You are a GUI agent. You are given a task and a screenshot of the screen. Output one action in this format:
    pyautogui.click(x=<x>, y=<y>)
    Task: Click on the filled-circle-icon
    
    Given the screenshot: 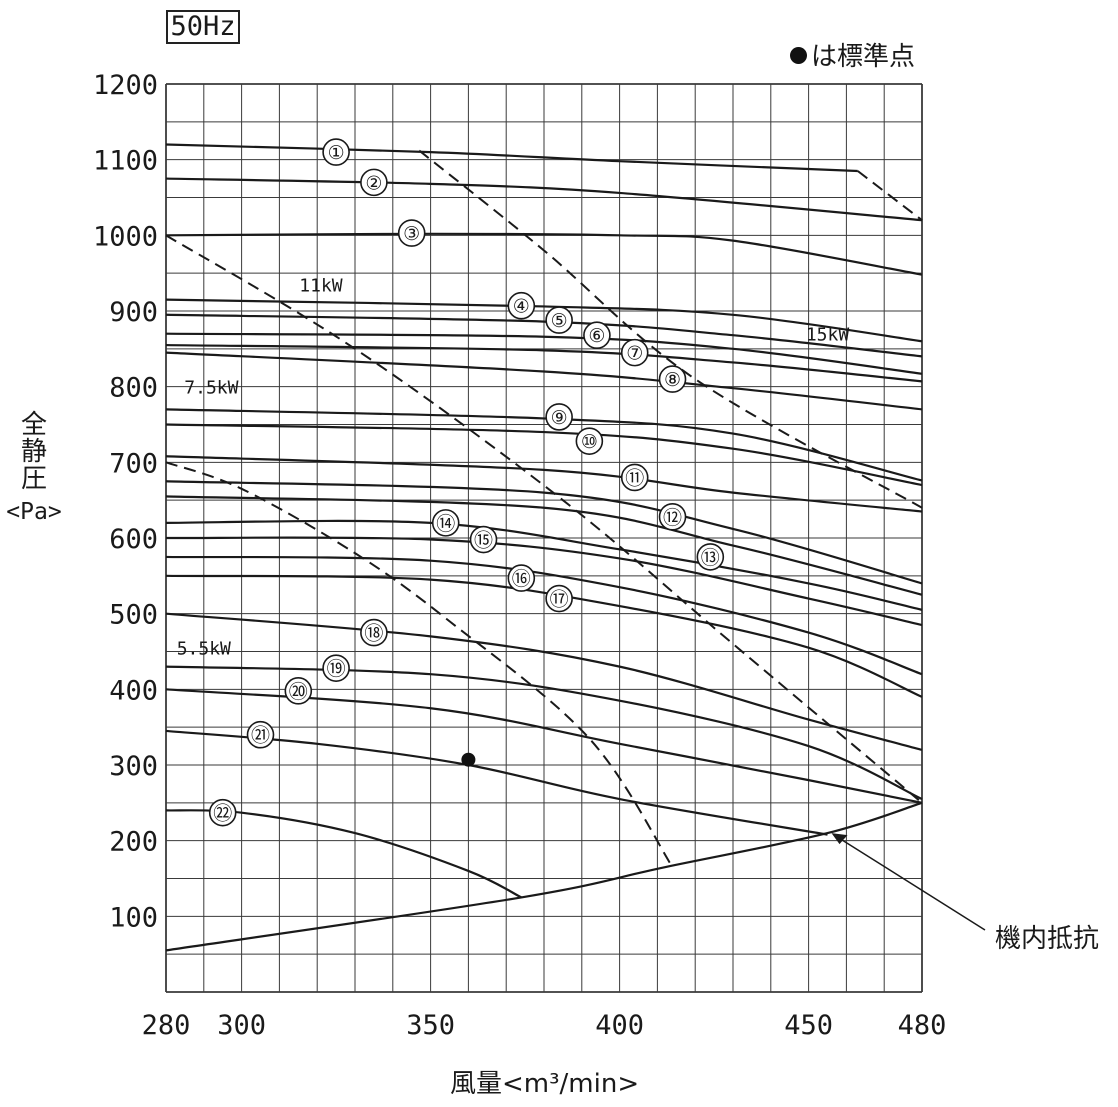 What is the action you would take?
    pyautogui.click(x=798, y=55)
    